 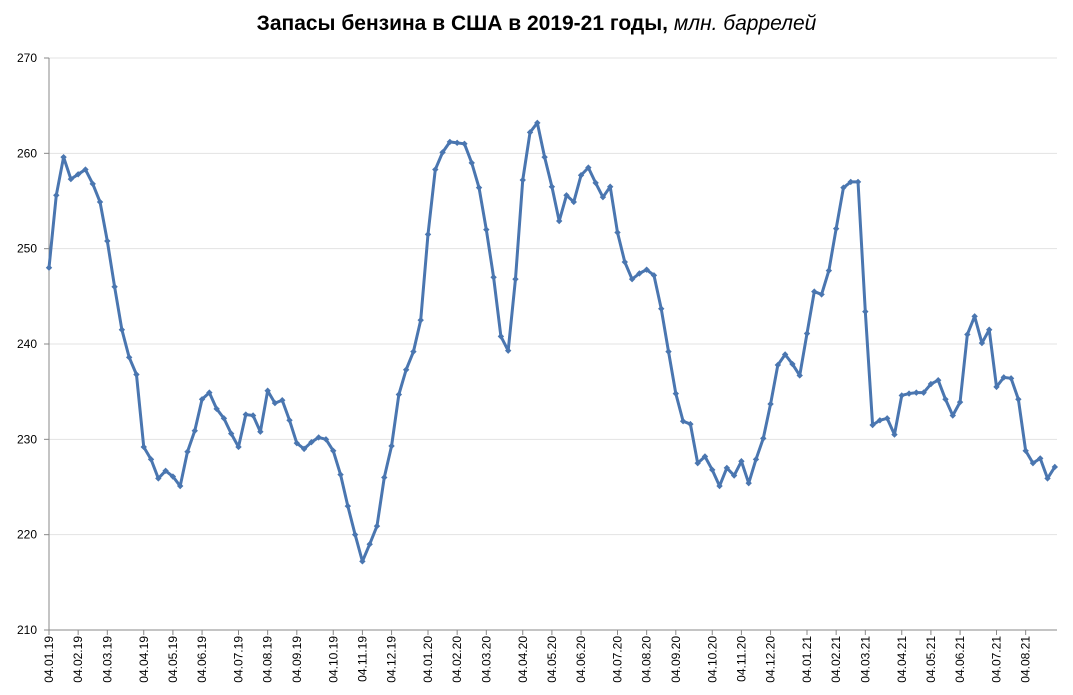 I want to click on x-tick-label: 04.06.21, so click(x=960, y=659).